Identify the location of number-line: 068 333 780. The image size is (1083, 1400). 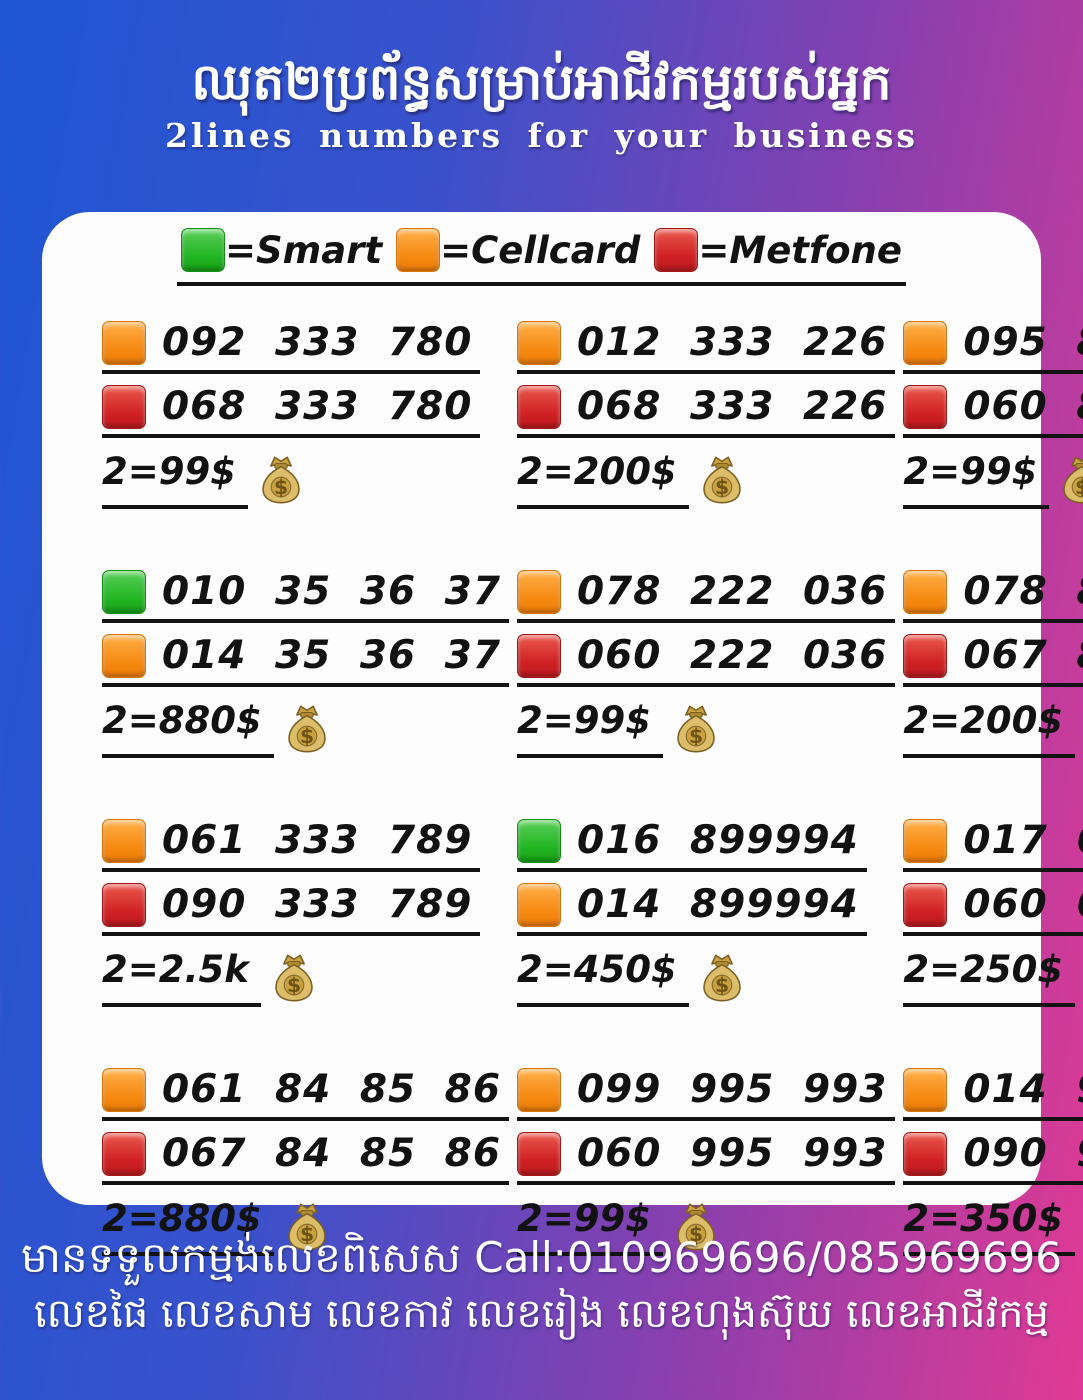
(291, 411).